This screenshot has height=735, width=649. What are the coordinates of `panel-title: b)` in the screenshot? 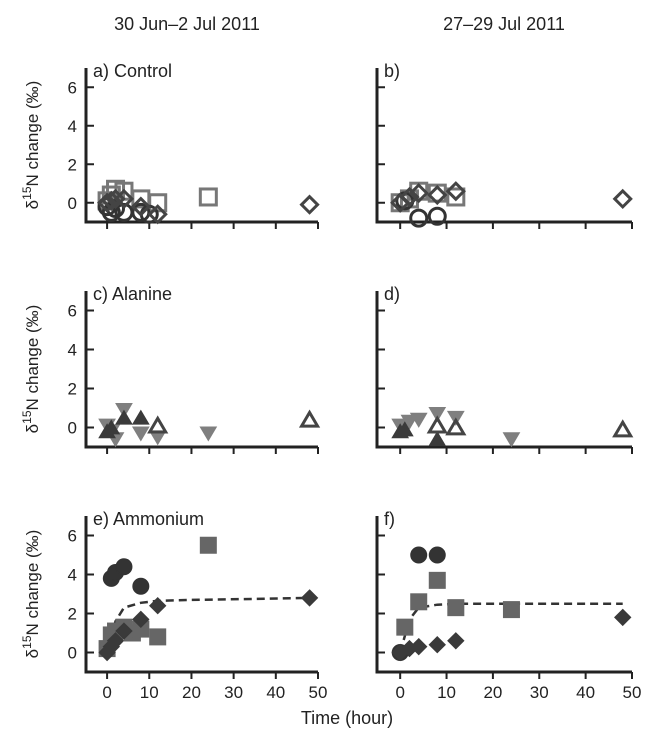 It's located at (392, 71).